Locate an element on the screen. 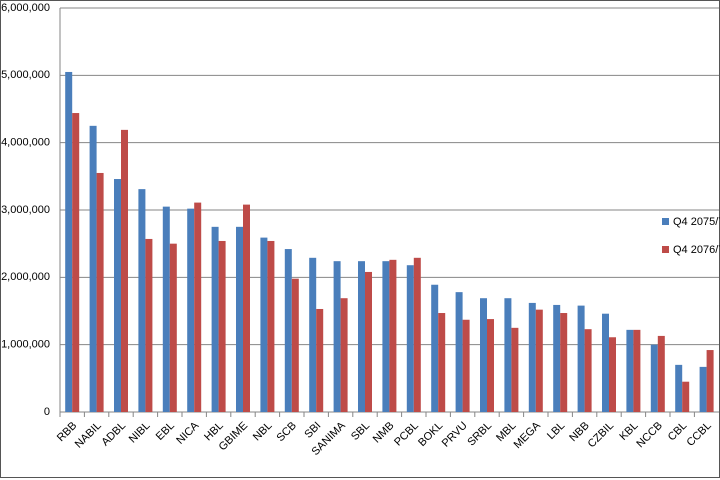 The height and width of the screenshot is (480, 720). legend-label: Q4 2076/77 is located at coordinates (696, 250).